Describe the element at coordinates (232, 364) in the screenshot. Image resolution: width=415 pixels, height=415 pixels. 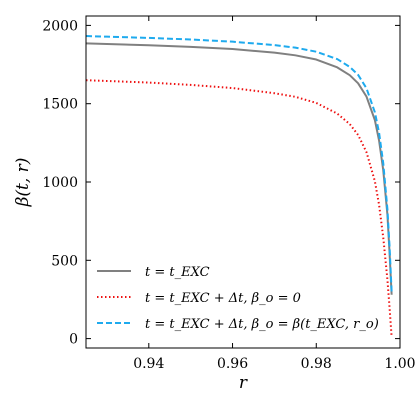
I see `x-tick-label: 0.96` at that location.